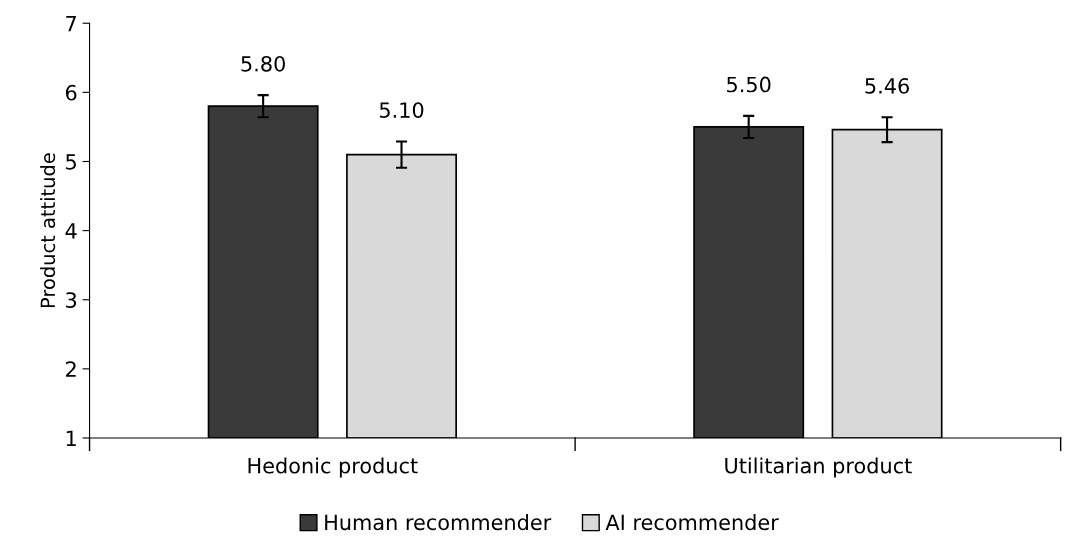 Image resolution: width=1079 pixels, height=553 pixels. Describe the element at coordinates (333, 467) in the screenshot. I see `x-tick-label: Hedonic product` at that location.